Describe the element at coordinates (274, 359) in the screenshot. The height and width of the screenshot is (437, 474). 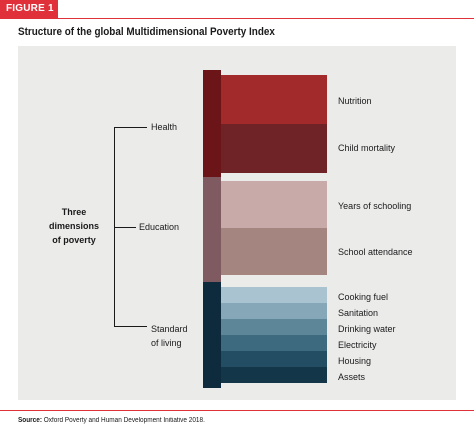
I see `indicator-block-housing` at that location.